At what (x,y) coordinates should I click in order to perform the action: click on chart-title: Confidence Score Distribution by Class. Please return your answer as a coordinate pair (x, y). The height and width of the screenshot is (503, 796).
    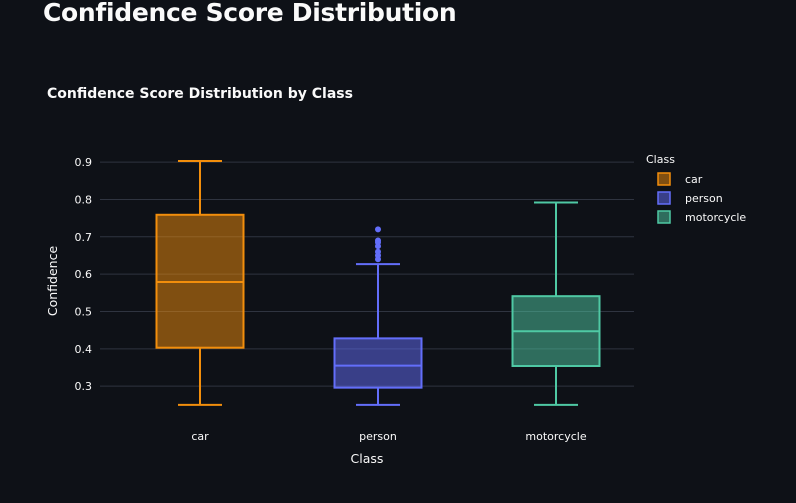
    Looking at the image, I should click on (200, 94).